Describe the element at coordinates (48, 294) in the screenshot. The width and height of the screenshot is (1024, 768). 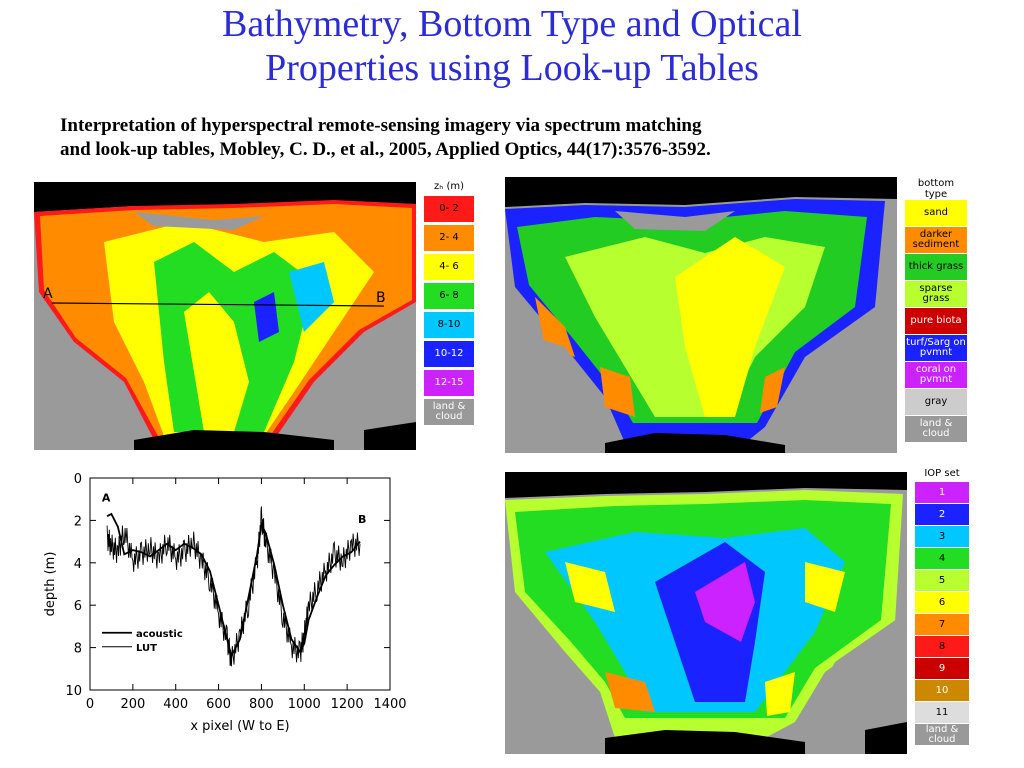
I see `point-a-label: A` at that location.